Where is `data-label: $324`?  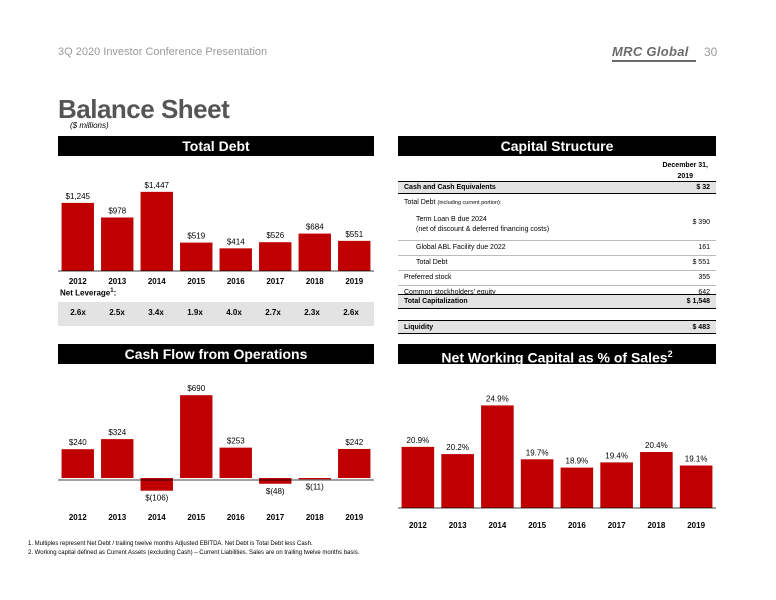 data-label: $324 is located at coordinates (117, 432).